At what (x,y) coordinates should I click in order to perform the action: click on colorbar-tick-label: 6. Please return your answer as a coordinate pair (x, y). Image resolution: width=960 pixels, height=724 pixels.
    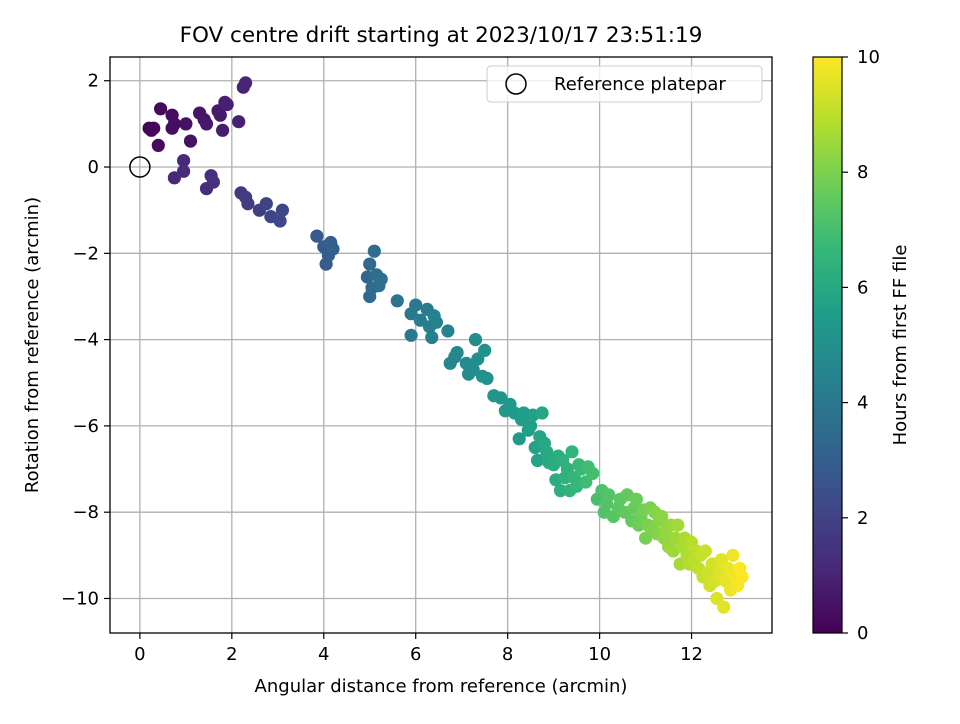
    Looking at the image, I should click on (862, 287).